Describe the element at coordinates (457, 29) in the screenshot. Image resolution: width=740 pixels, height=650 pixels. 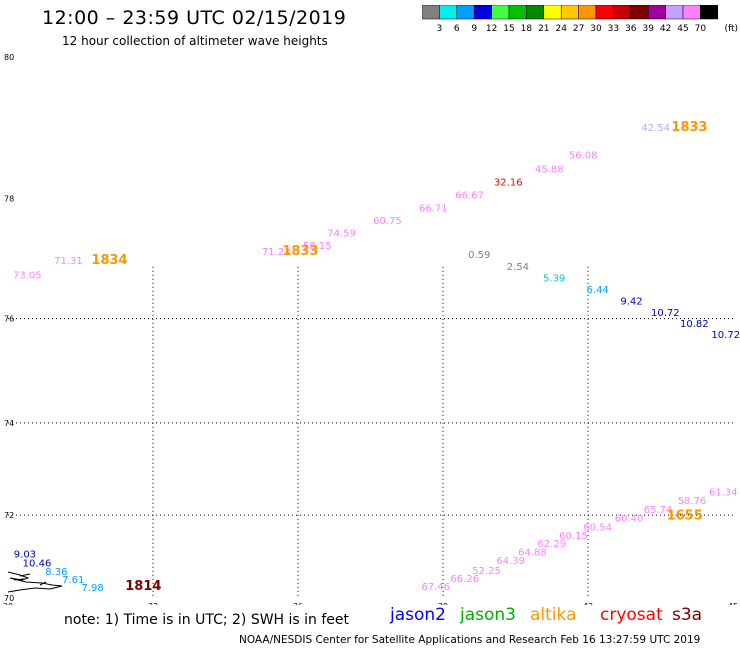
I see `colorbar-label: 6` at that location.